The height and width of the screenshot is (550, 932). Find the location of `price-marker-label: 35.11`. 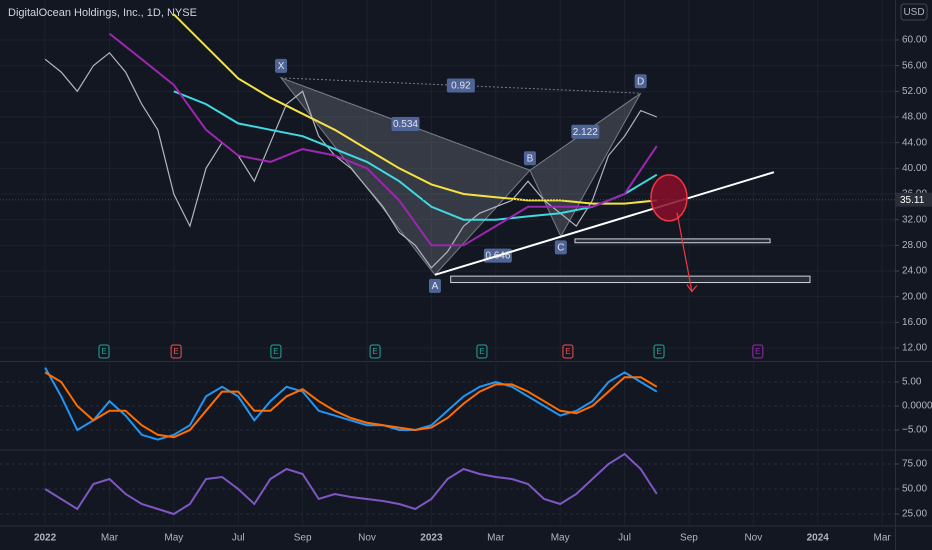

price-marker-label: 35.11 is located at coordinates (912, 200).